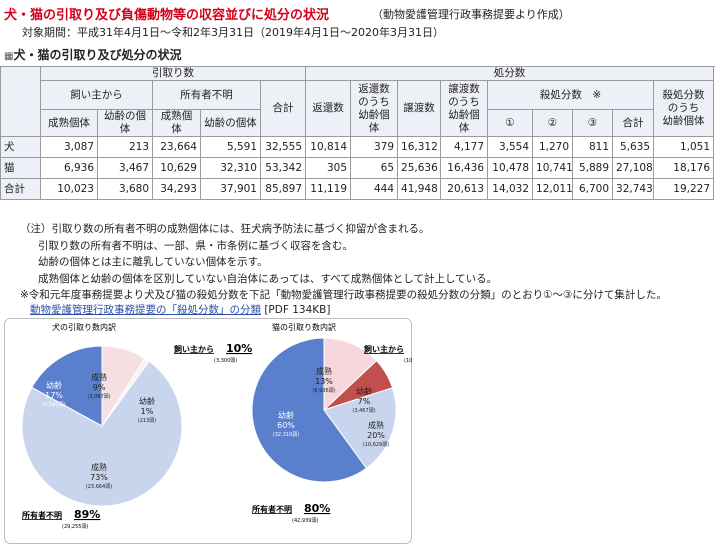  I want to click on slice-value: 20%, so click(376, 435).